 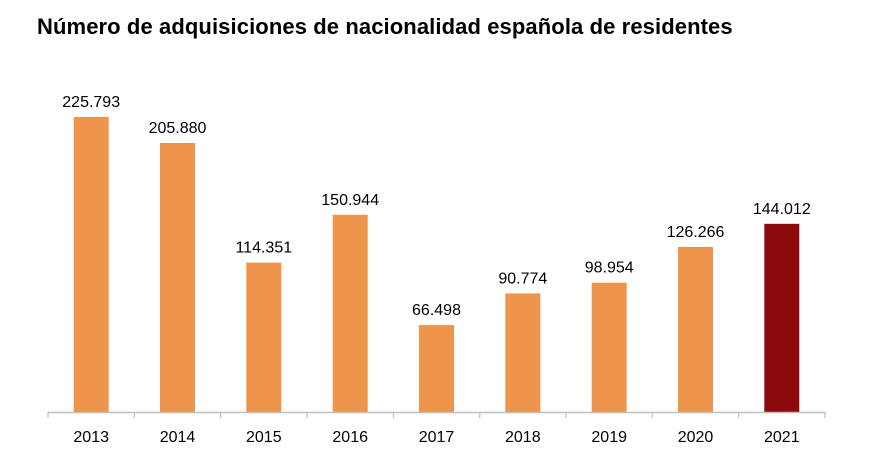 What do you see at coordinates (696, 232) in the screenshot?
I see `value-label-2020: 126.266` at bounding box center [696, 232].